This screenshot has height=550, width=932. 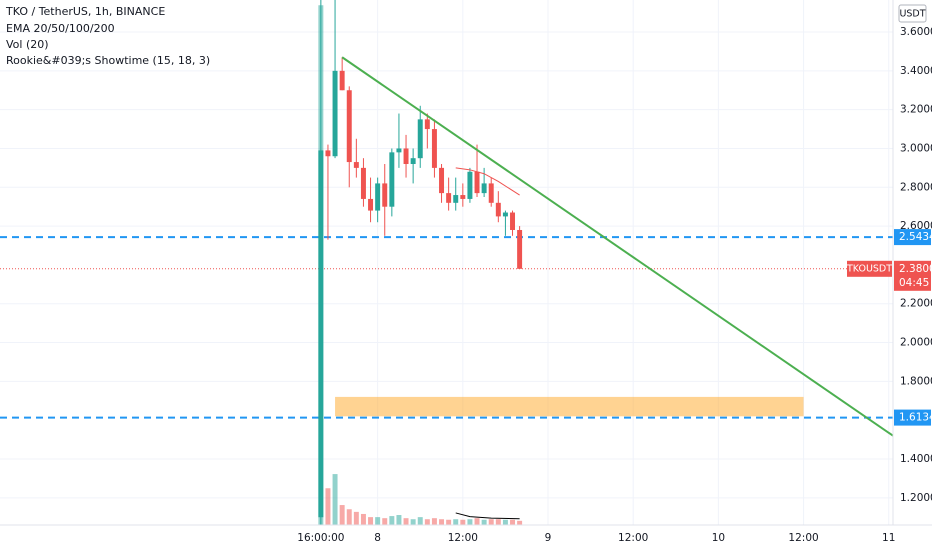 I want to click on y-tick-label: 1.4000, so click(x=916, y=459).